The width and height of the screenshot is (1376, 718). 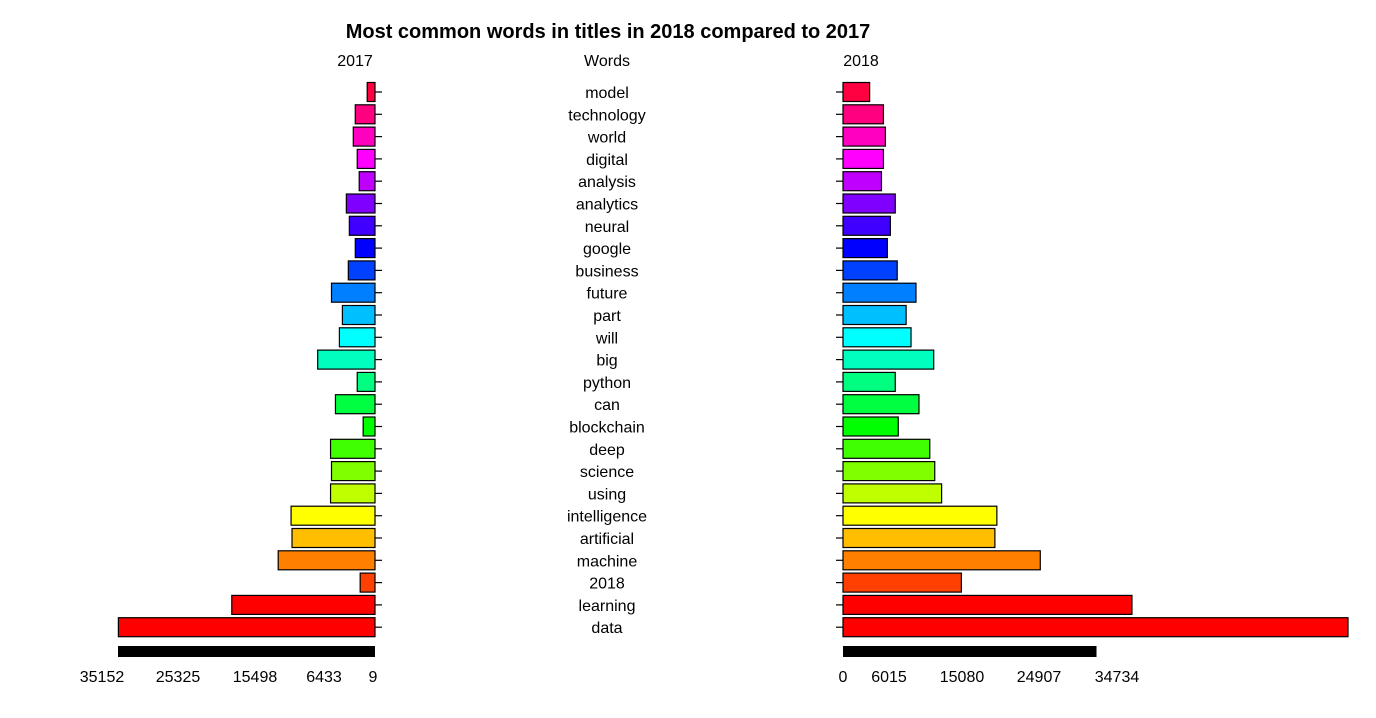 I want to click on bar-2018-can, so click(x=881, y=404).